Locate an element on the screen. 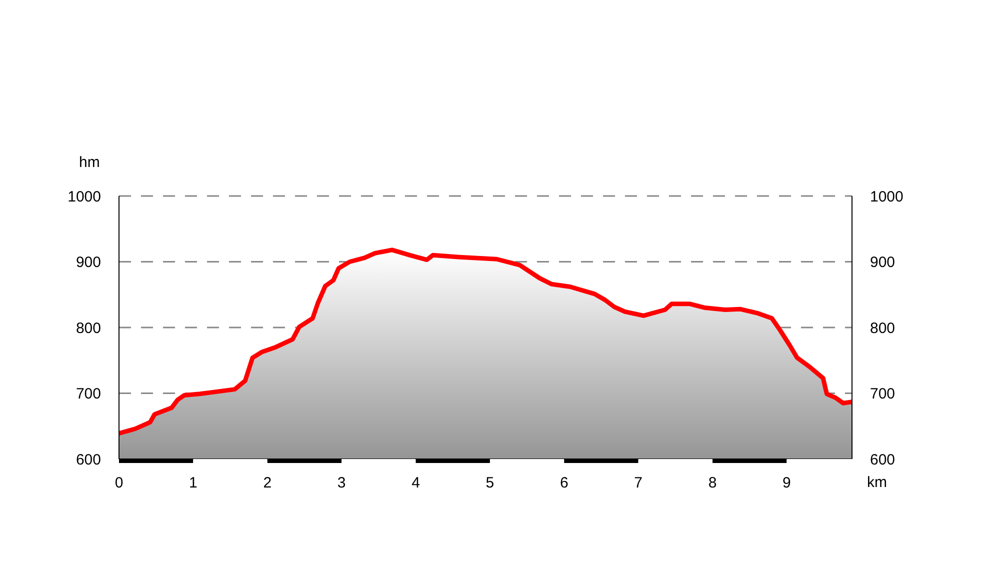  y2-tick-label: 700 is located at coordinates (883, 394).